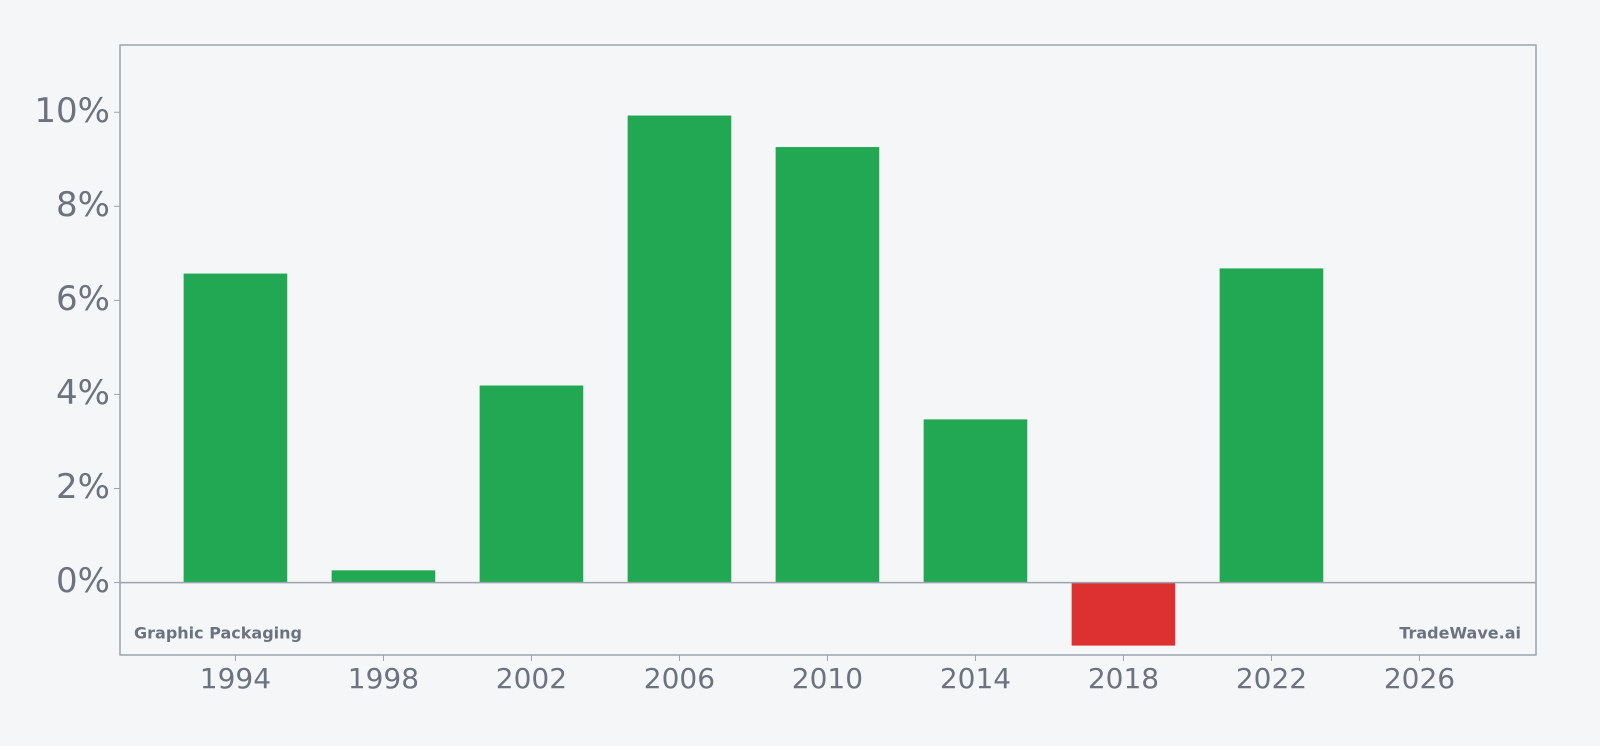  What do you see at coordinates (1460, 633) in the screenshot?
I see `source-label: TradeWave.ai` at bounding box center [1460, 633].